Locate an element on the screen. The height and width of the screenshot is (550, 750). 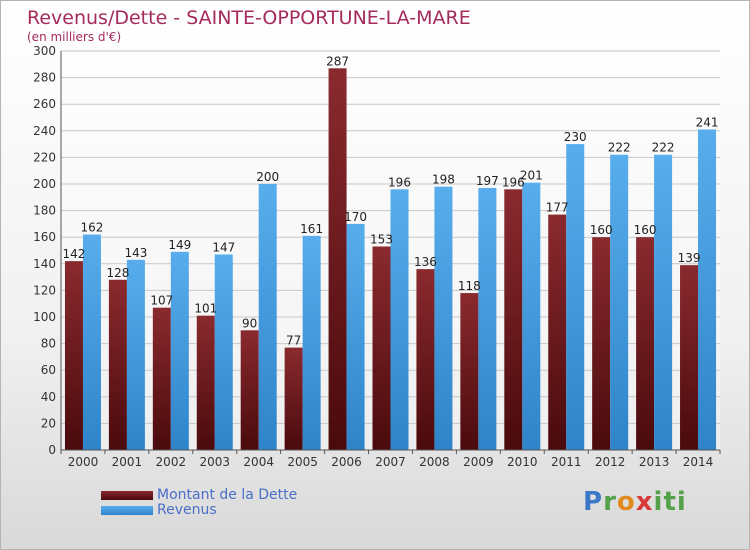
legend-swatch-revenue is located at coordinates (127, 510).